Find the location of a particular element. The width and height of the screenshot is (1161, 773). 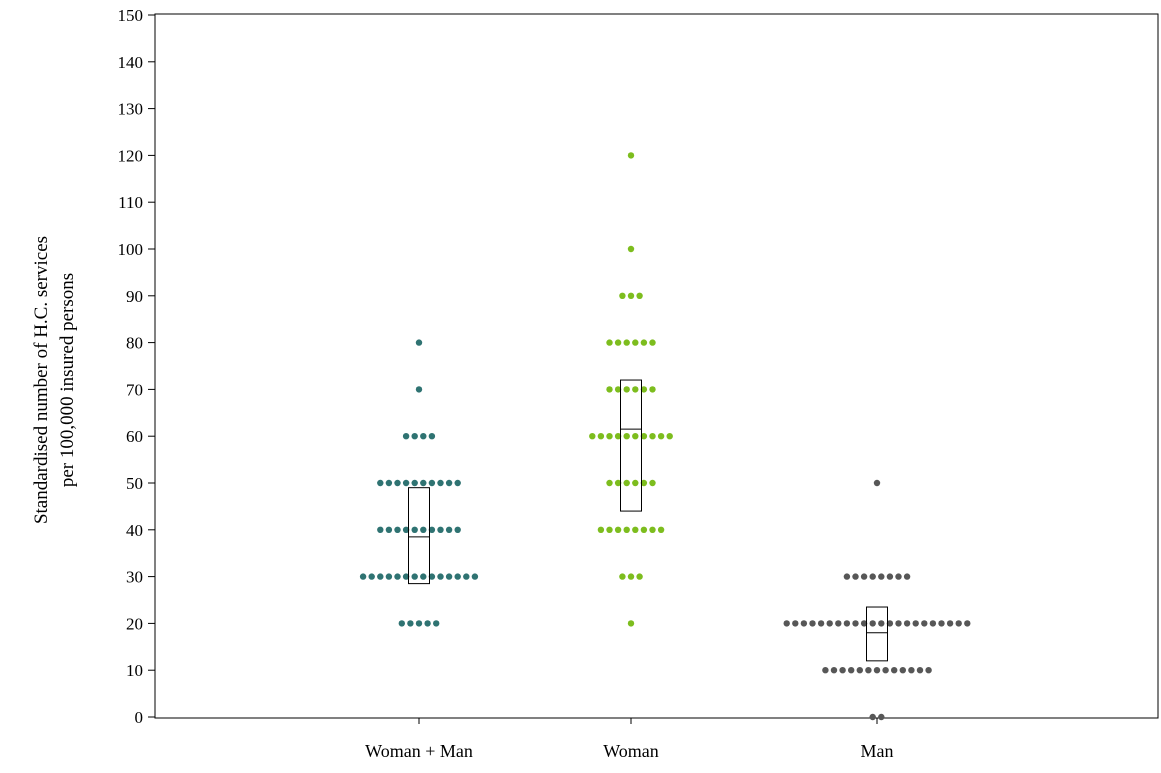

y-tick-label: 140 is located at coordinates (131, 62).